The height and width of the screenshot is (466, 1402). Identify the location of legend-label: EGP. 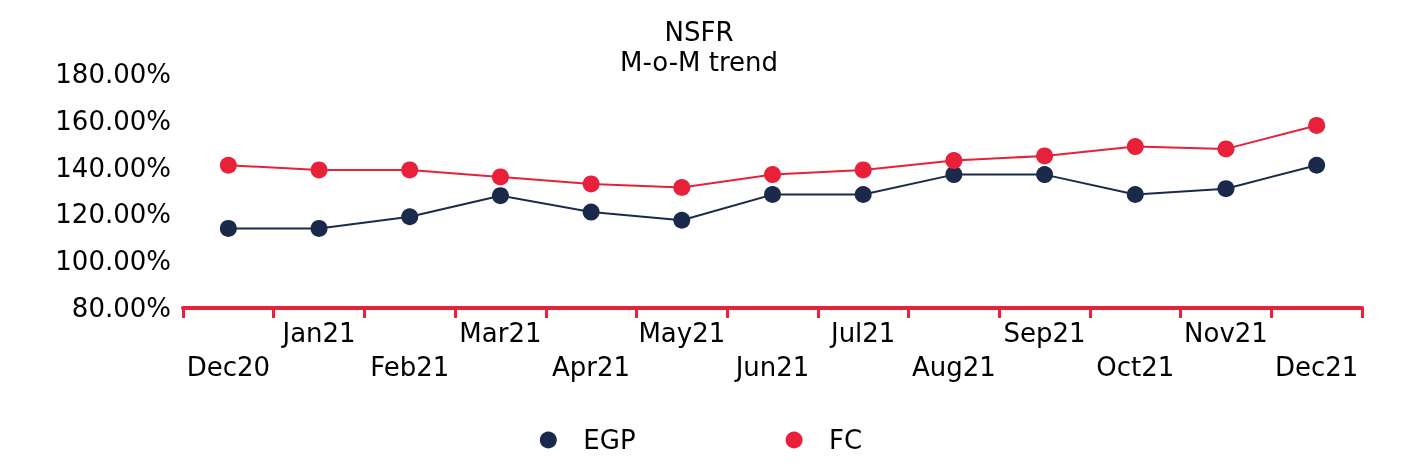
(609, 440).